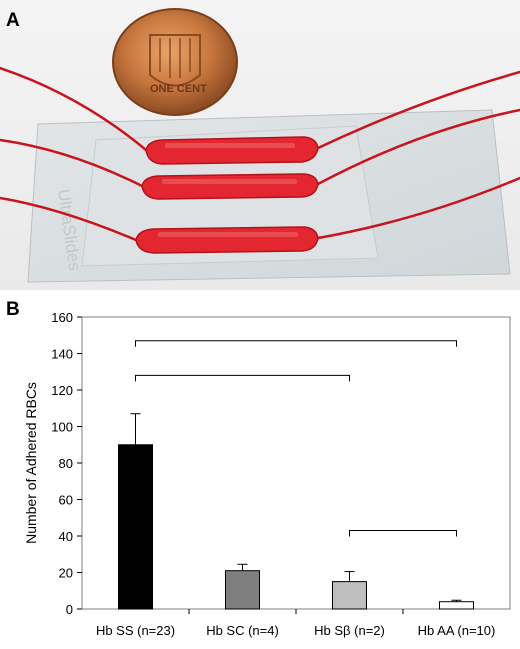  I want to click on x-tick-label: Hb SC (n=4), so click(242, 630).